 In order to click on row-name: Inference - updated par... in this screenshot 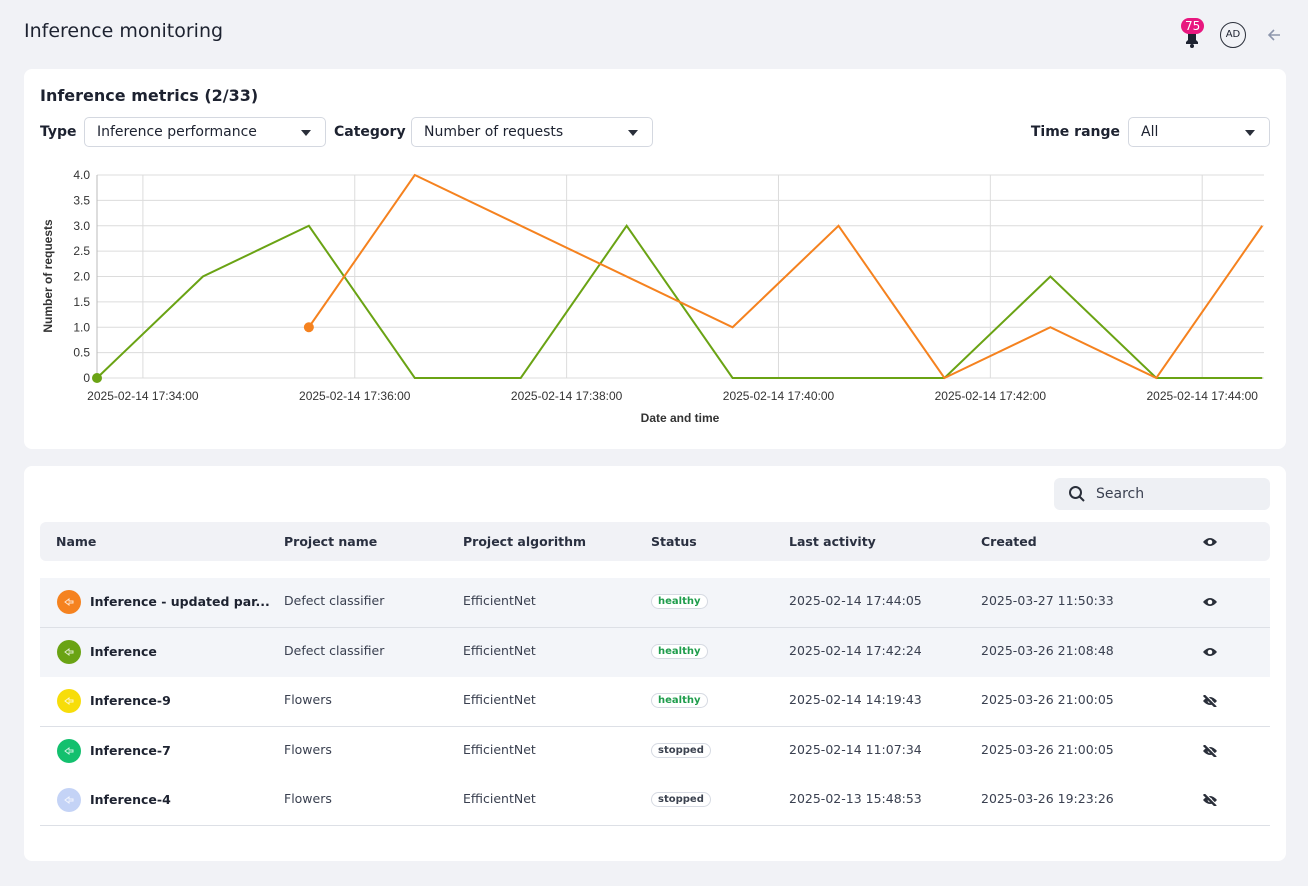, I will do `click(180, 601)`.